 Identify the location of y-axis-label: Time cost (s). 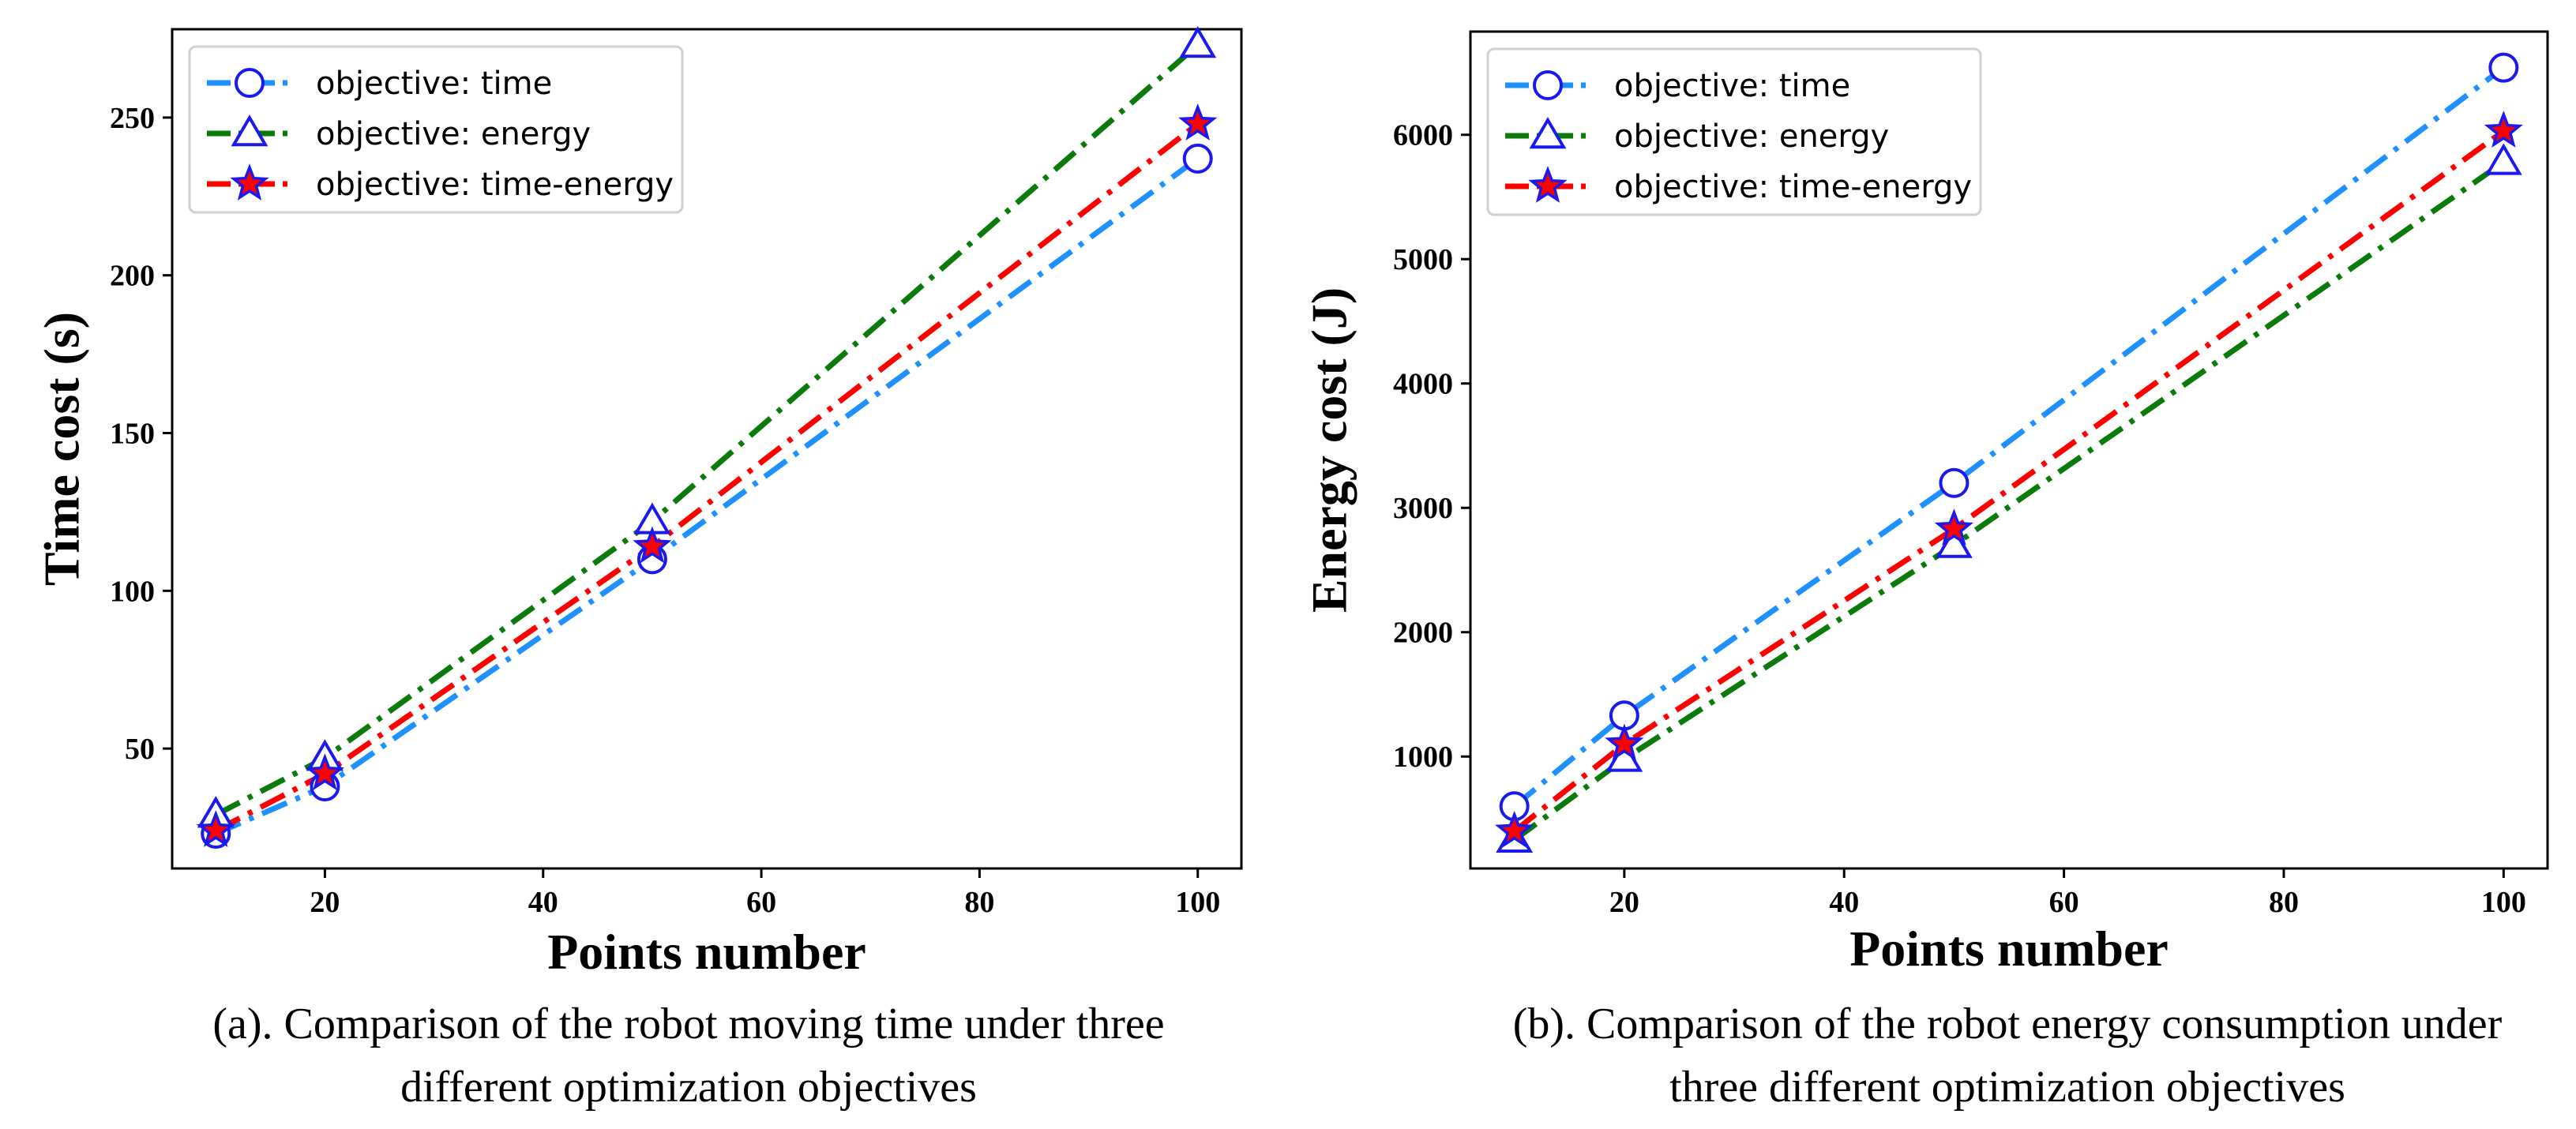
(62, 449).